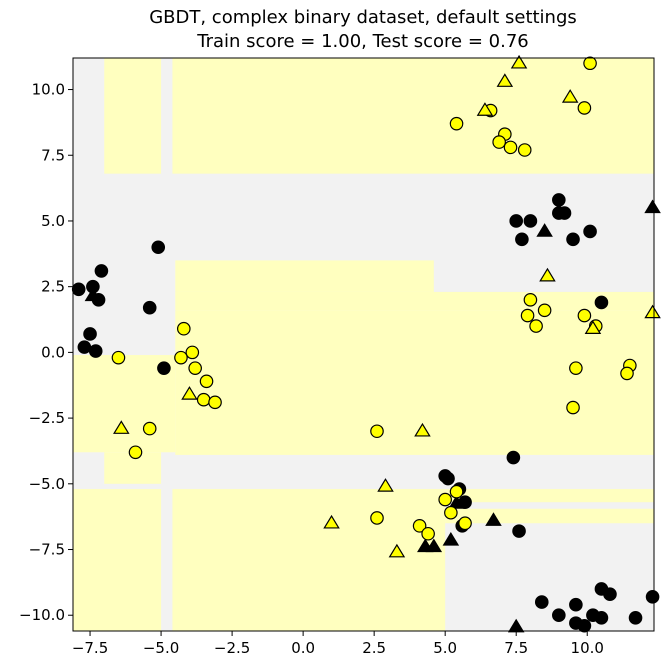 This screenshot has height=667, width=662. What do you see at coordinates (53, 352) in the screenshot?
I see `y-tick-label-4: 0.0` at bounding box center [53, 352].